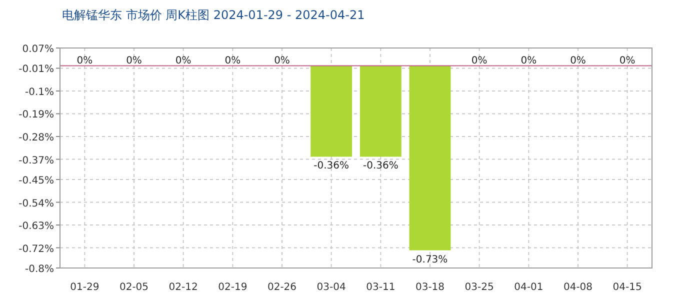 This screenshot has width=700, height=300. I want to click on y-tick-label: -0.72%, so click(36, 249).